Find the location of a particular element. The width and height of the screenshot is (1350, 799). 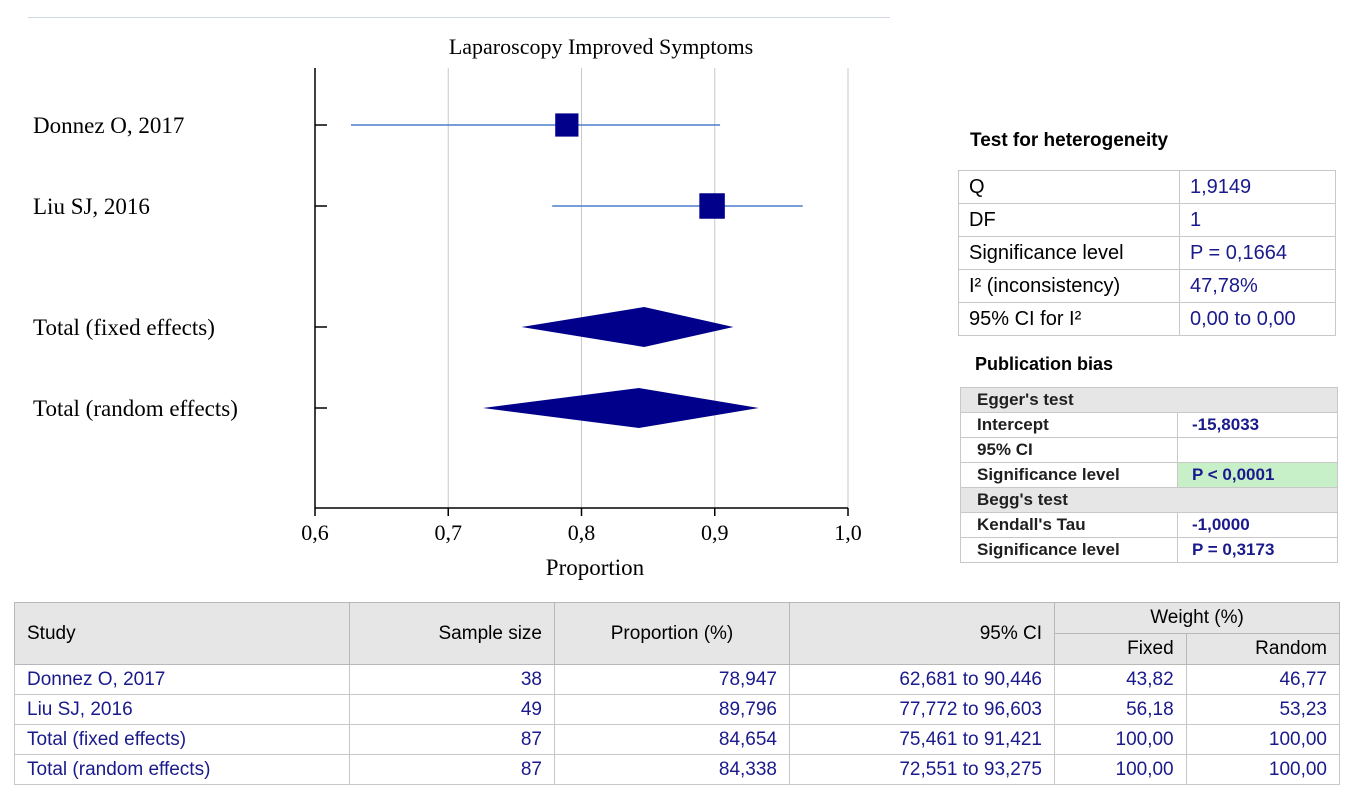

top-divider is located at coordinates (459, 17).